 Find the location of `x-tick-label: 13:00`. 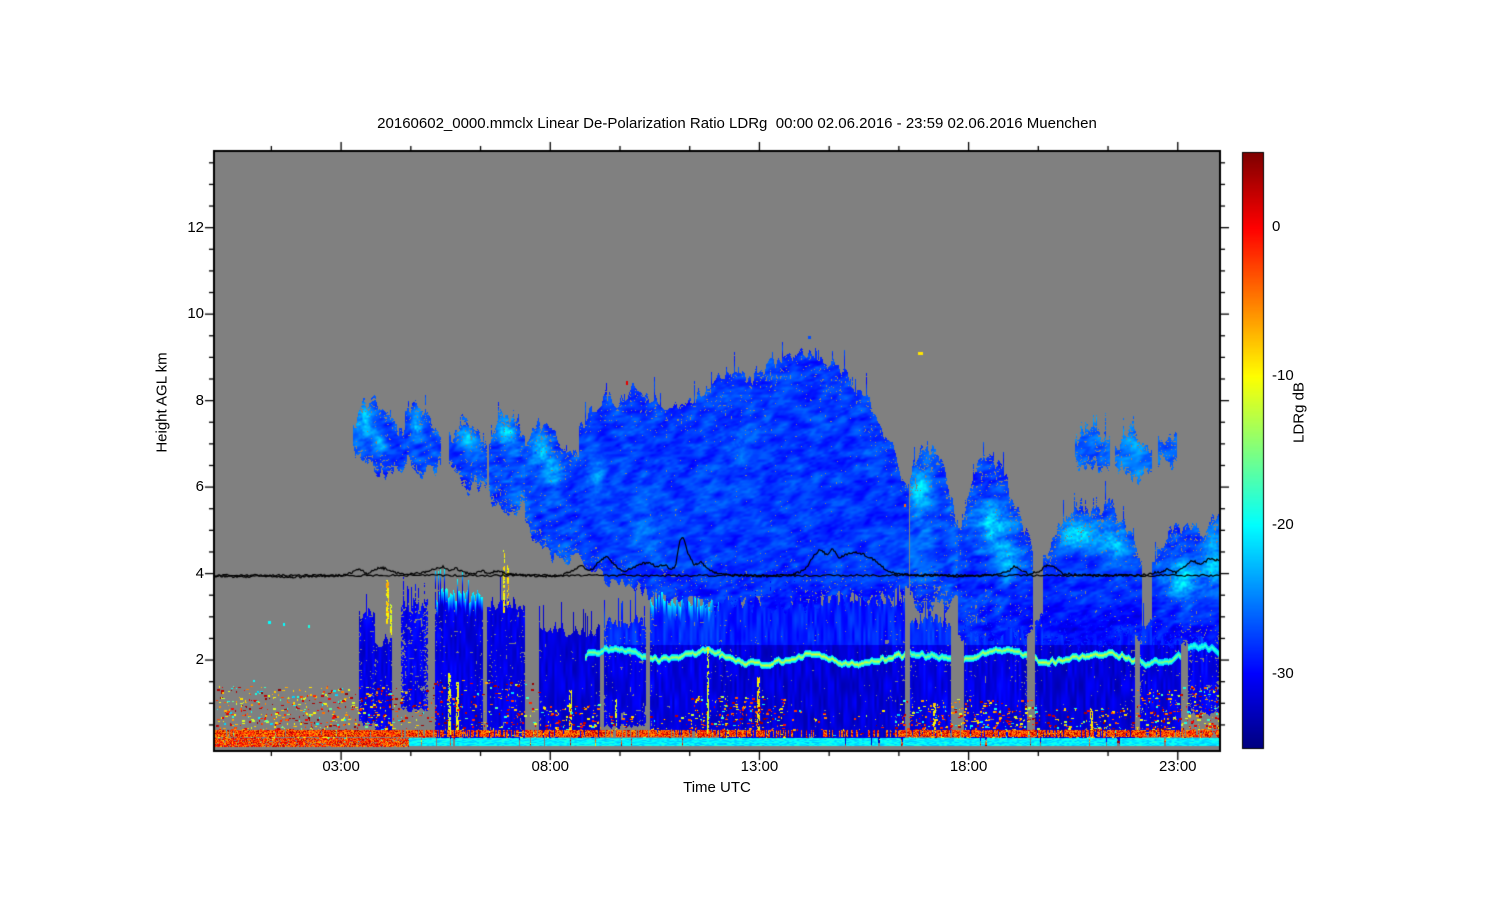

x-tick-label: 13:00 is located at coordinates (759, 766).